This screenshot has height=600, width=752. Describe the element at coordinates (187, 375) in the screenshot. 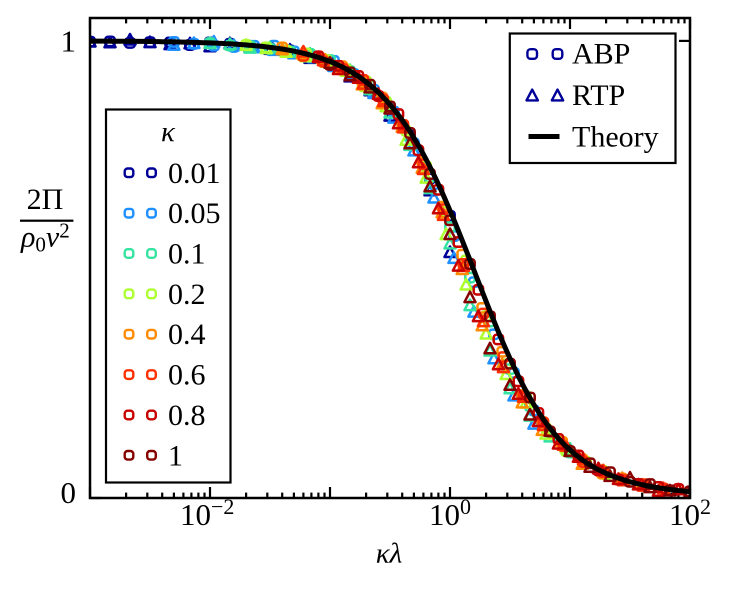

I see `svg-text: 0.6` at that location.